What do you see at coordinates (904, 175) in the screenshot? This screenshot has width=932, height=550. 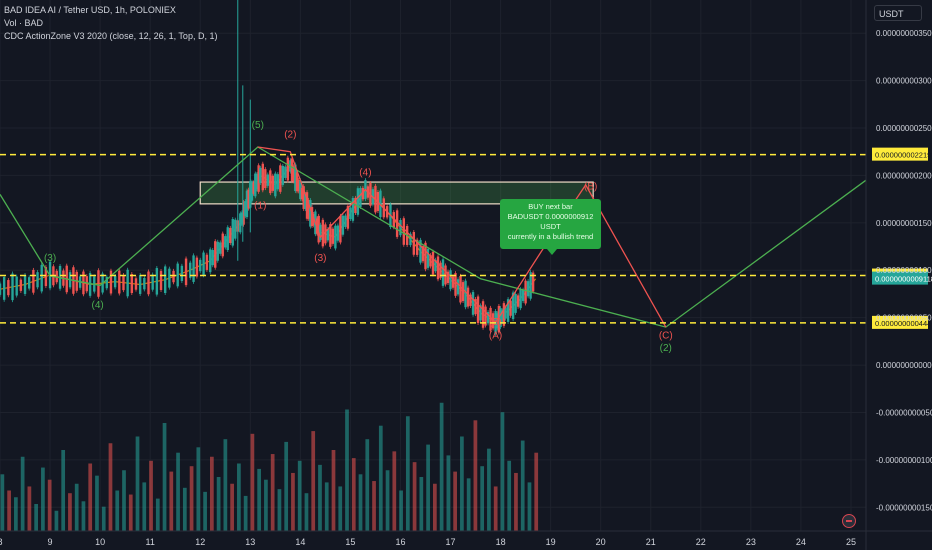 I see `y-tick-label: 0.0000000020000` at bounding box center [904, 175].